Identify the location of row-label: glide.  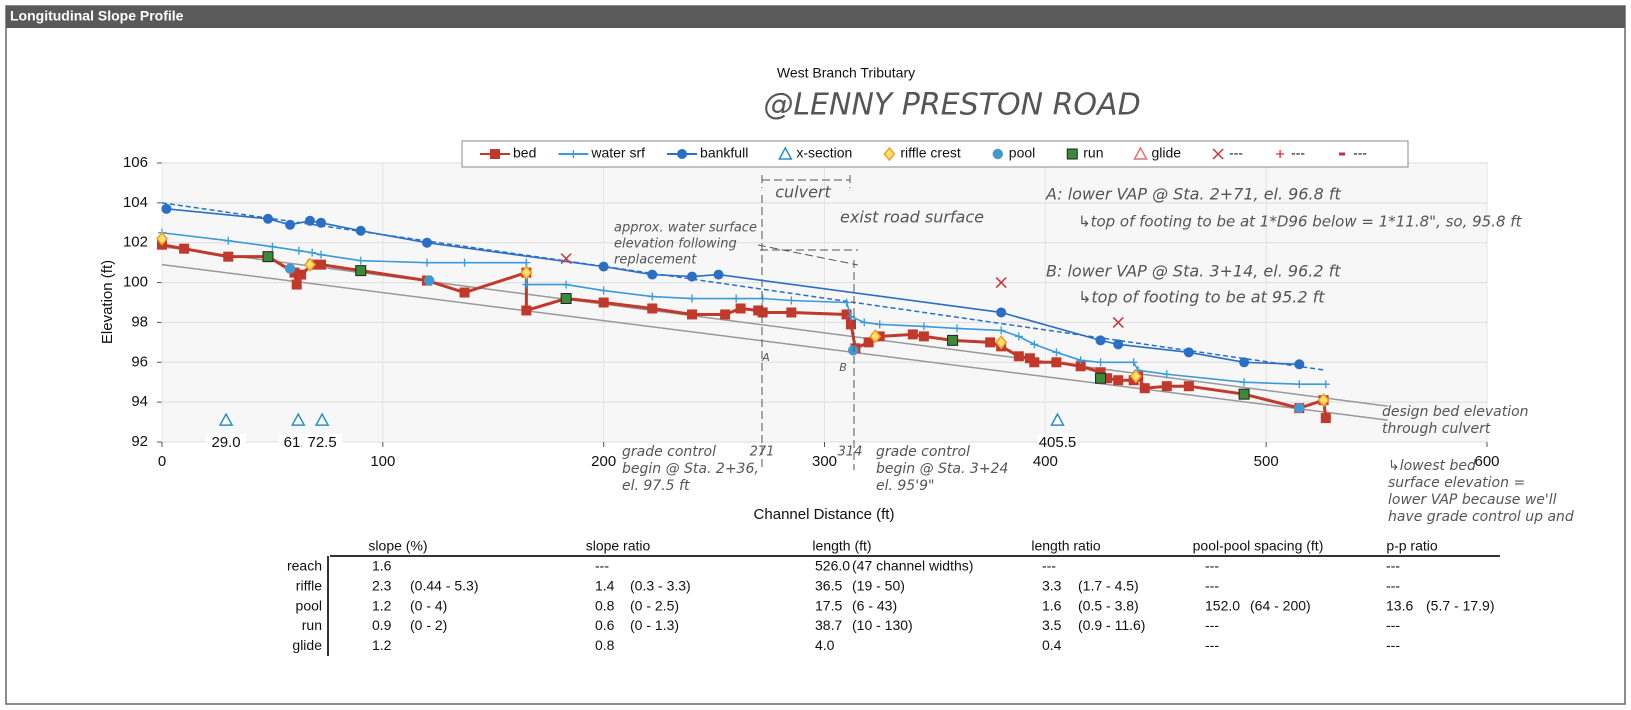
(307, 645).